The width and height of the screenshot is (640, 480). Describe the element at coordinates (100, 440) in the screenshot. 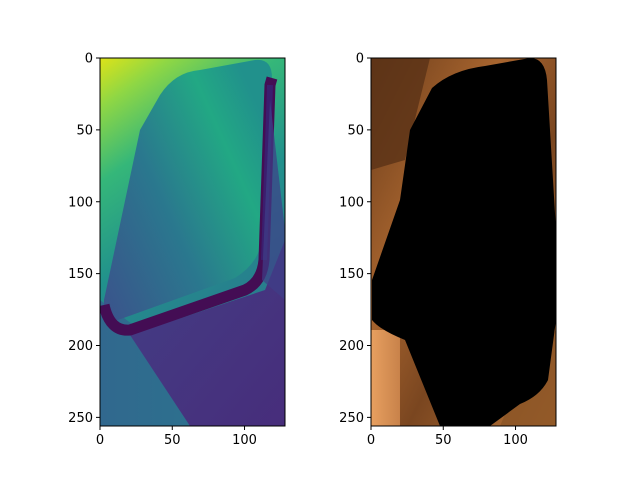

I see `left-xtick-label: 0` at that location.